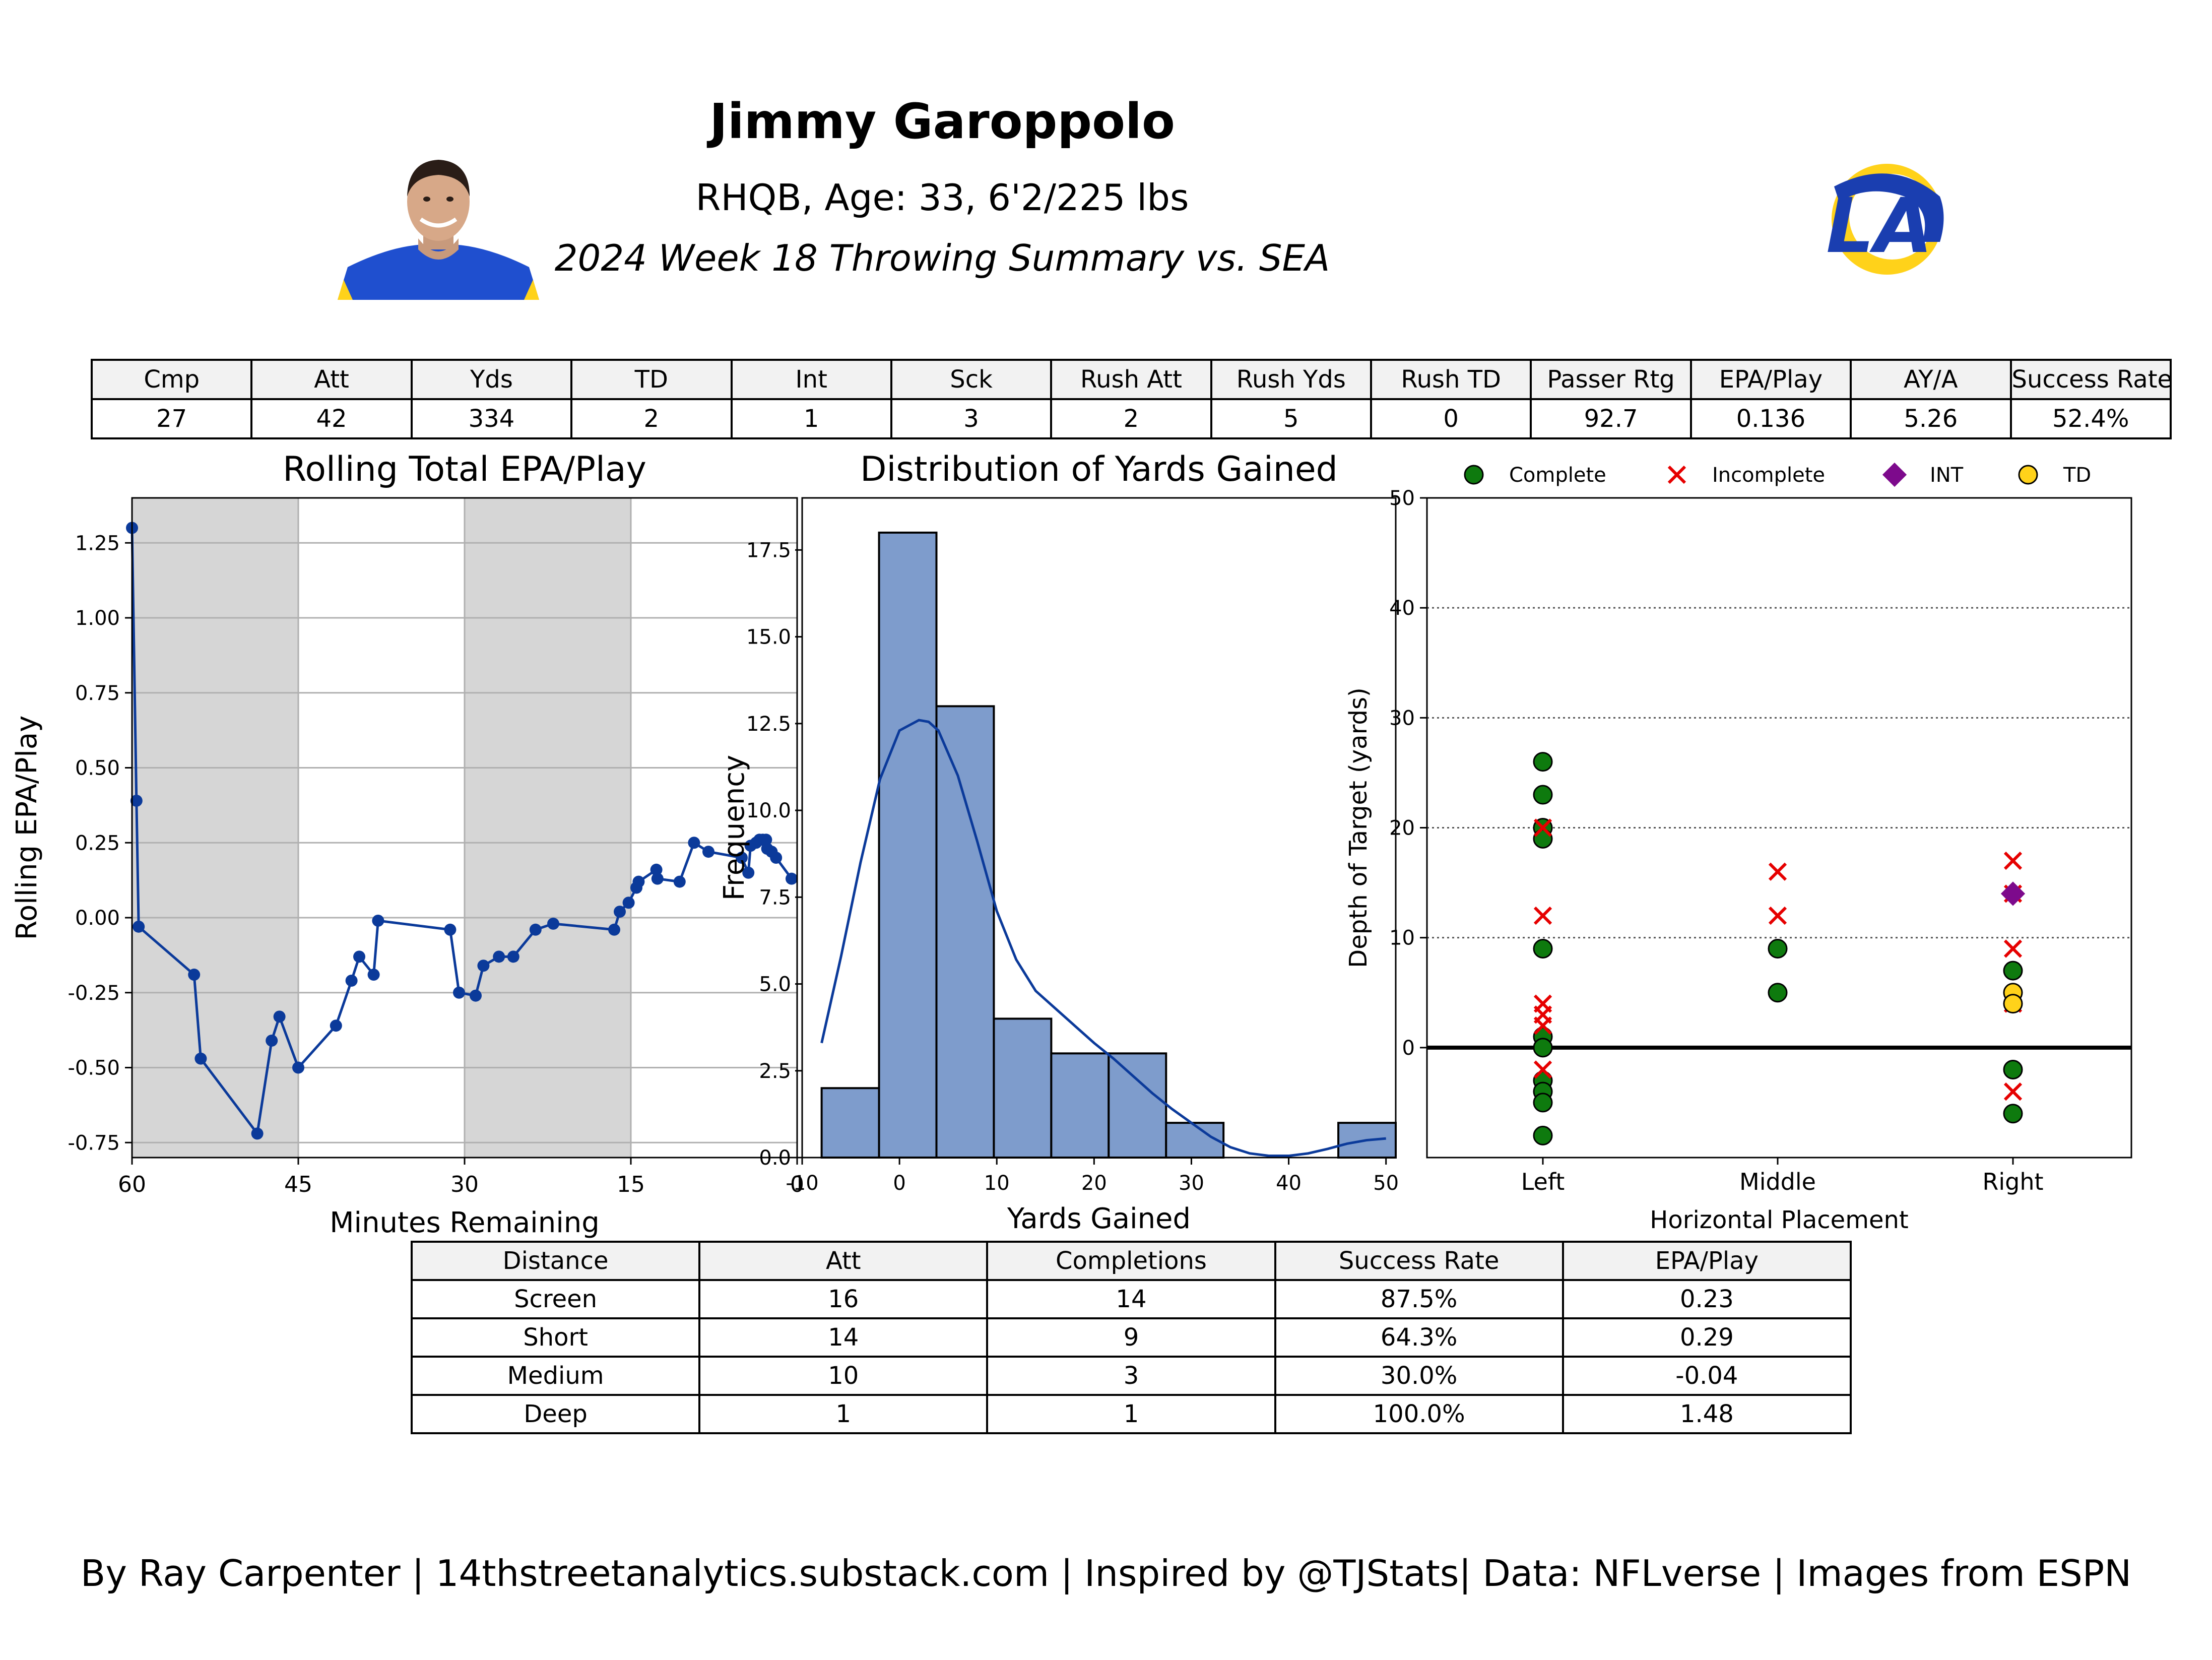  I want to click on stats-header-cell: Yds, so click(491, 380).